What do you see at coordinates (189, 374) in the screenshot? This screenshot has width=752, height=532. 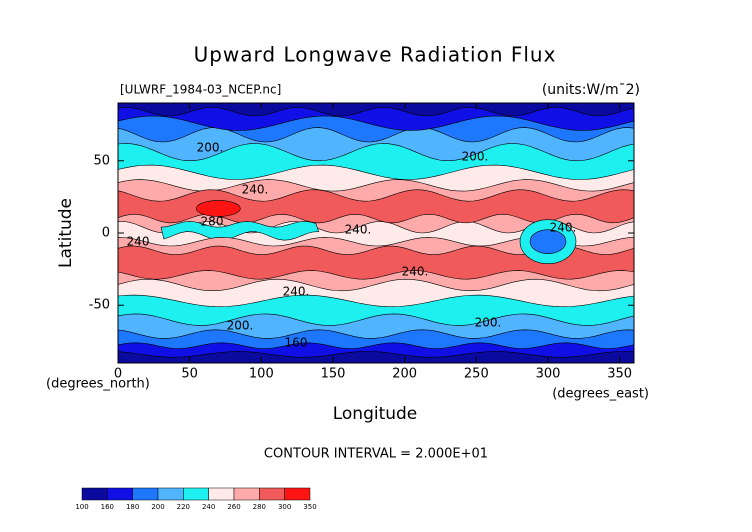 I see `x-tick-label: 50` at bounding box center [189, 374].